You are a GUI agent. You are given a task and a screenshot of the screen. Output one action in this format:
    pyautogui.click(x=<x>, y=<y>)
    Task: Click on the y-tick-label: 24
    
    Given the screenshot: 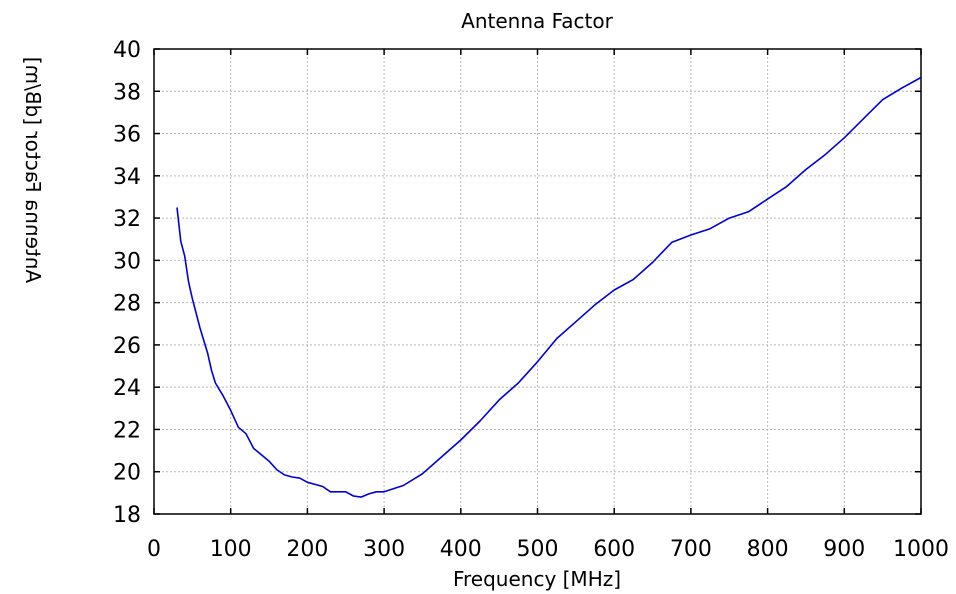 What is the action you would take?
    pyautogui.click(x=127, y=388)
    